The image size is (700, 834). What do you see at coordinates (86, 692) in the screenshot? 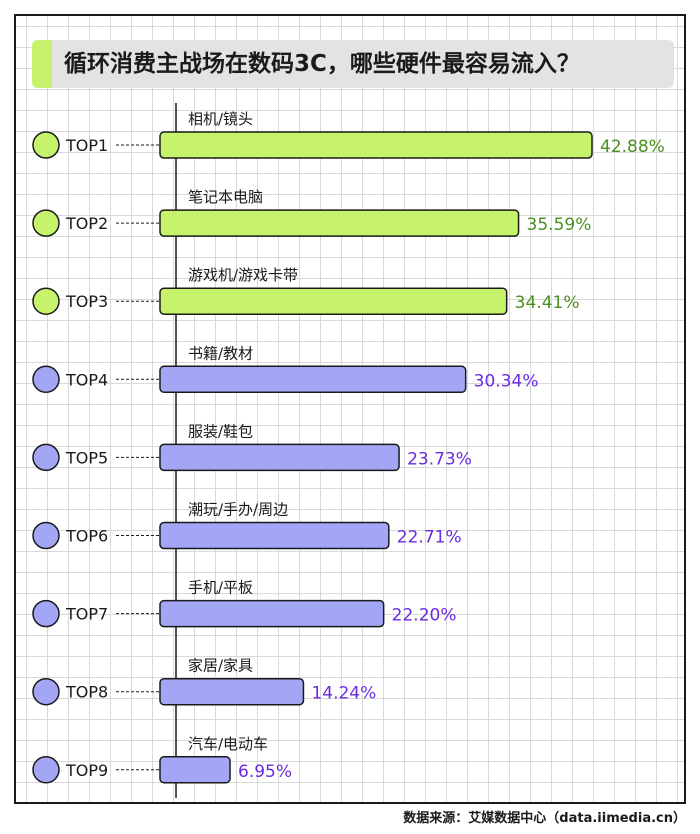
I see `rank-label: TOP8` at bounding box center [86, 692].